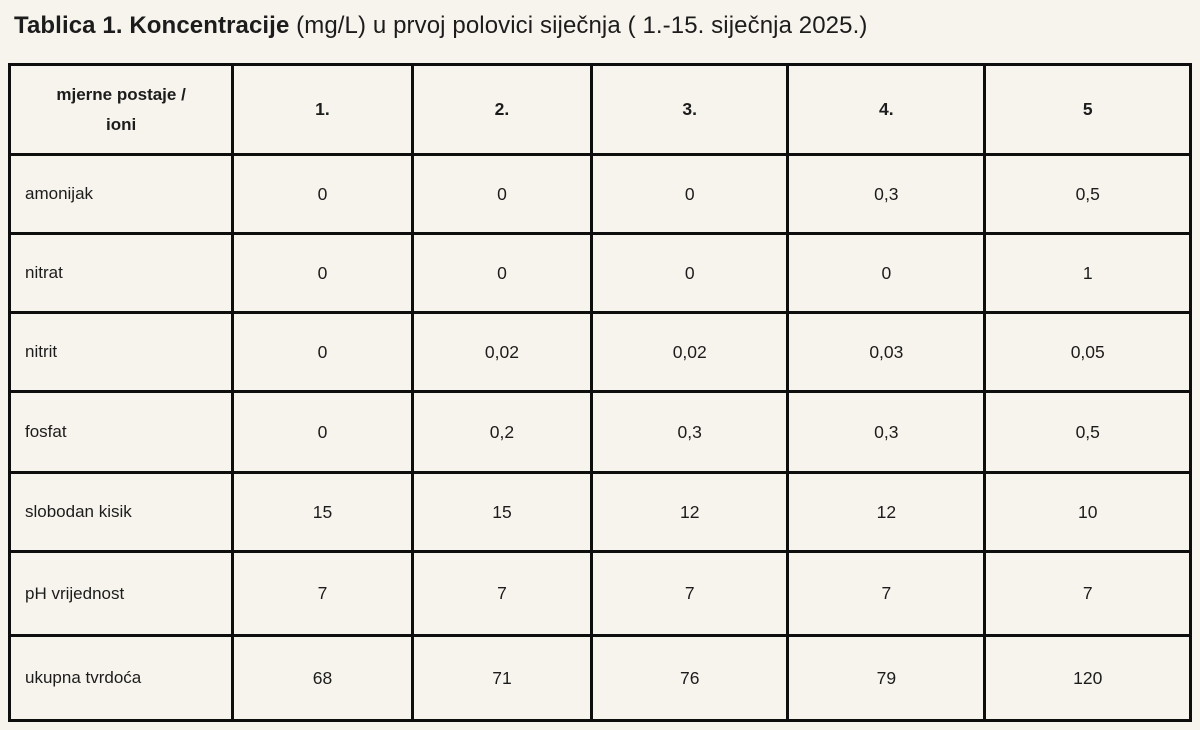 The height and width of the screenshot is (730, 1200). What do you see at coordinates (502, 678) in the screenshot?
I see `data-cell: 71` at bounding box center [502, 678].